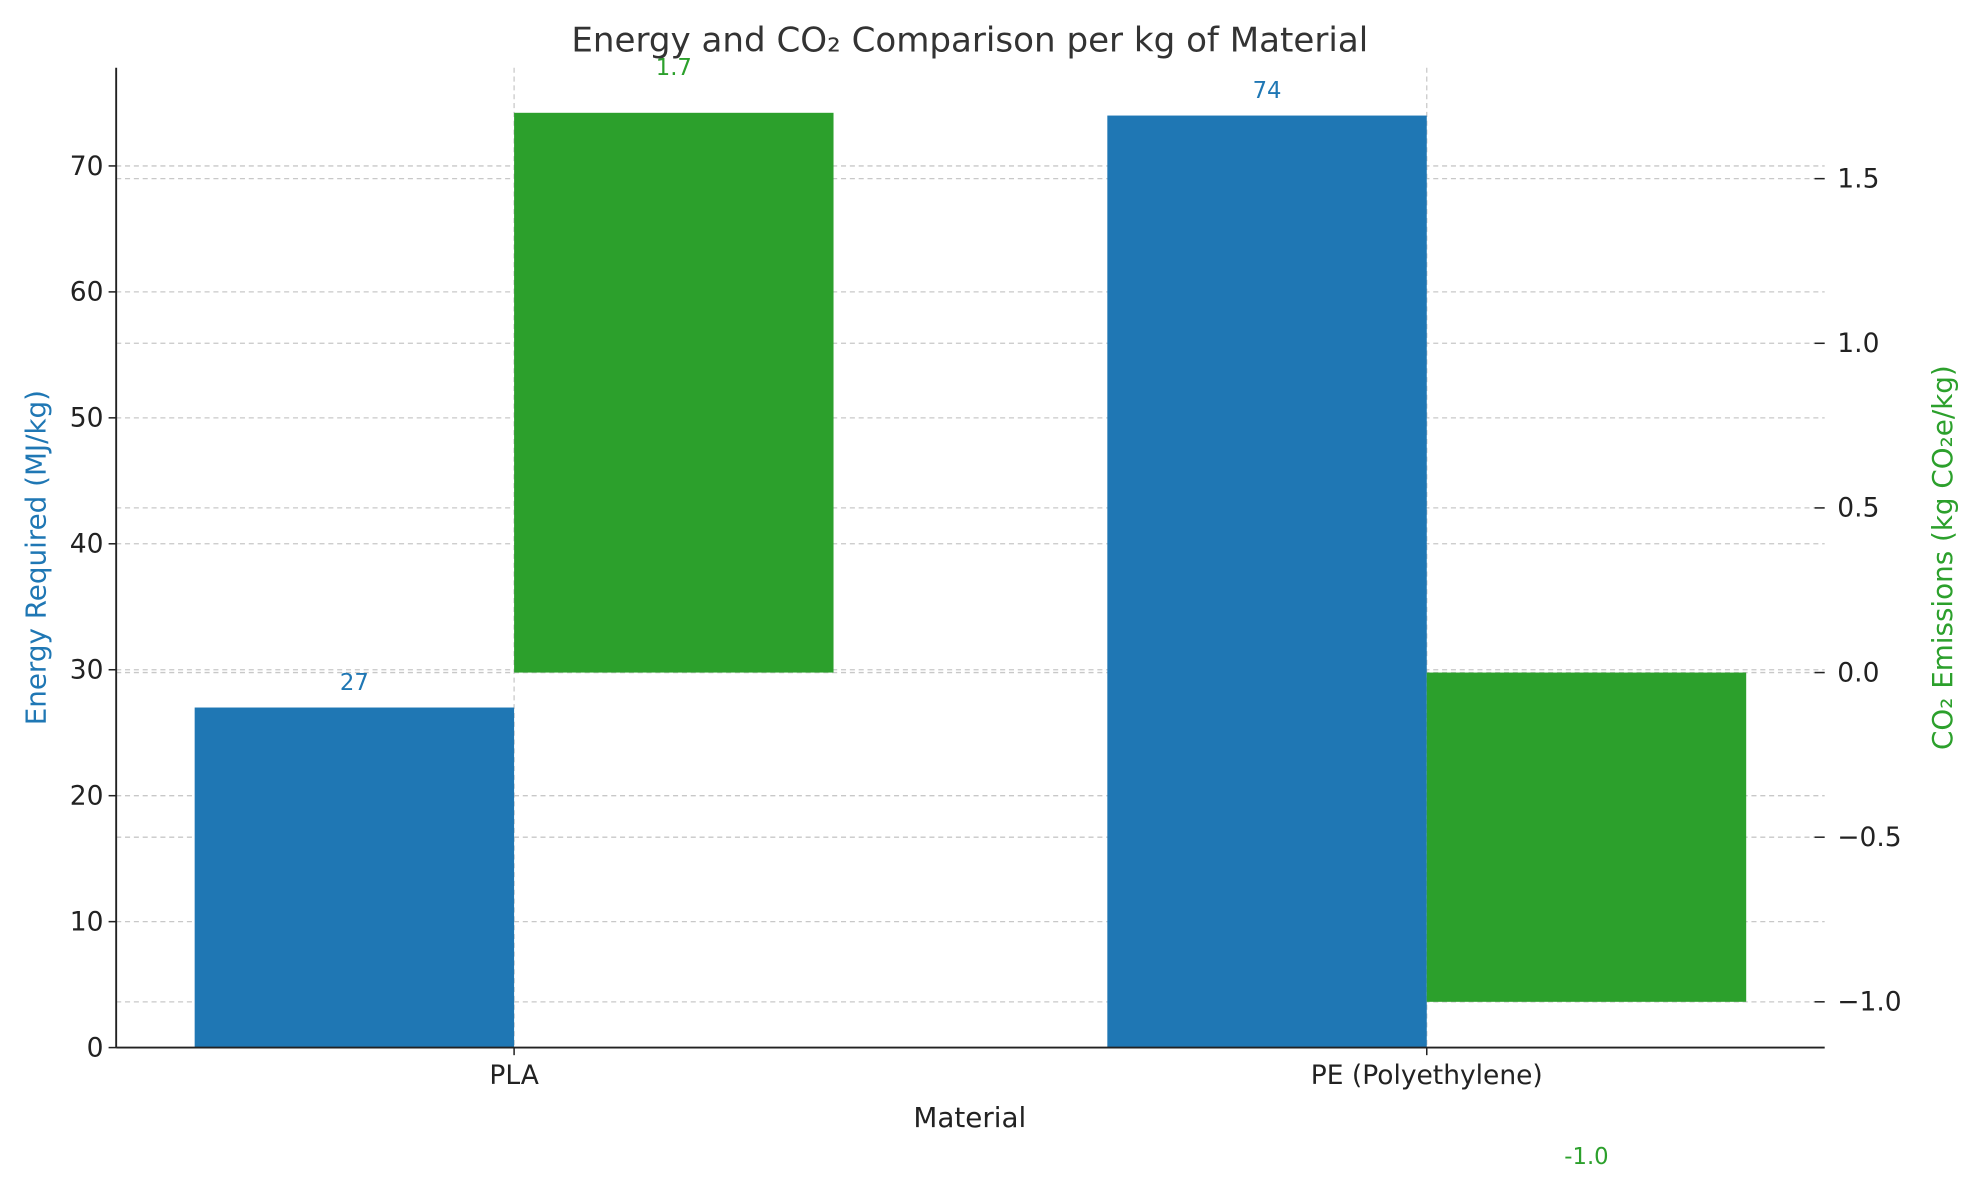  Describe the element at coordinates (87, 418) in the screenshot. I see `y-left-tick-label: 50` at that location.